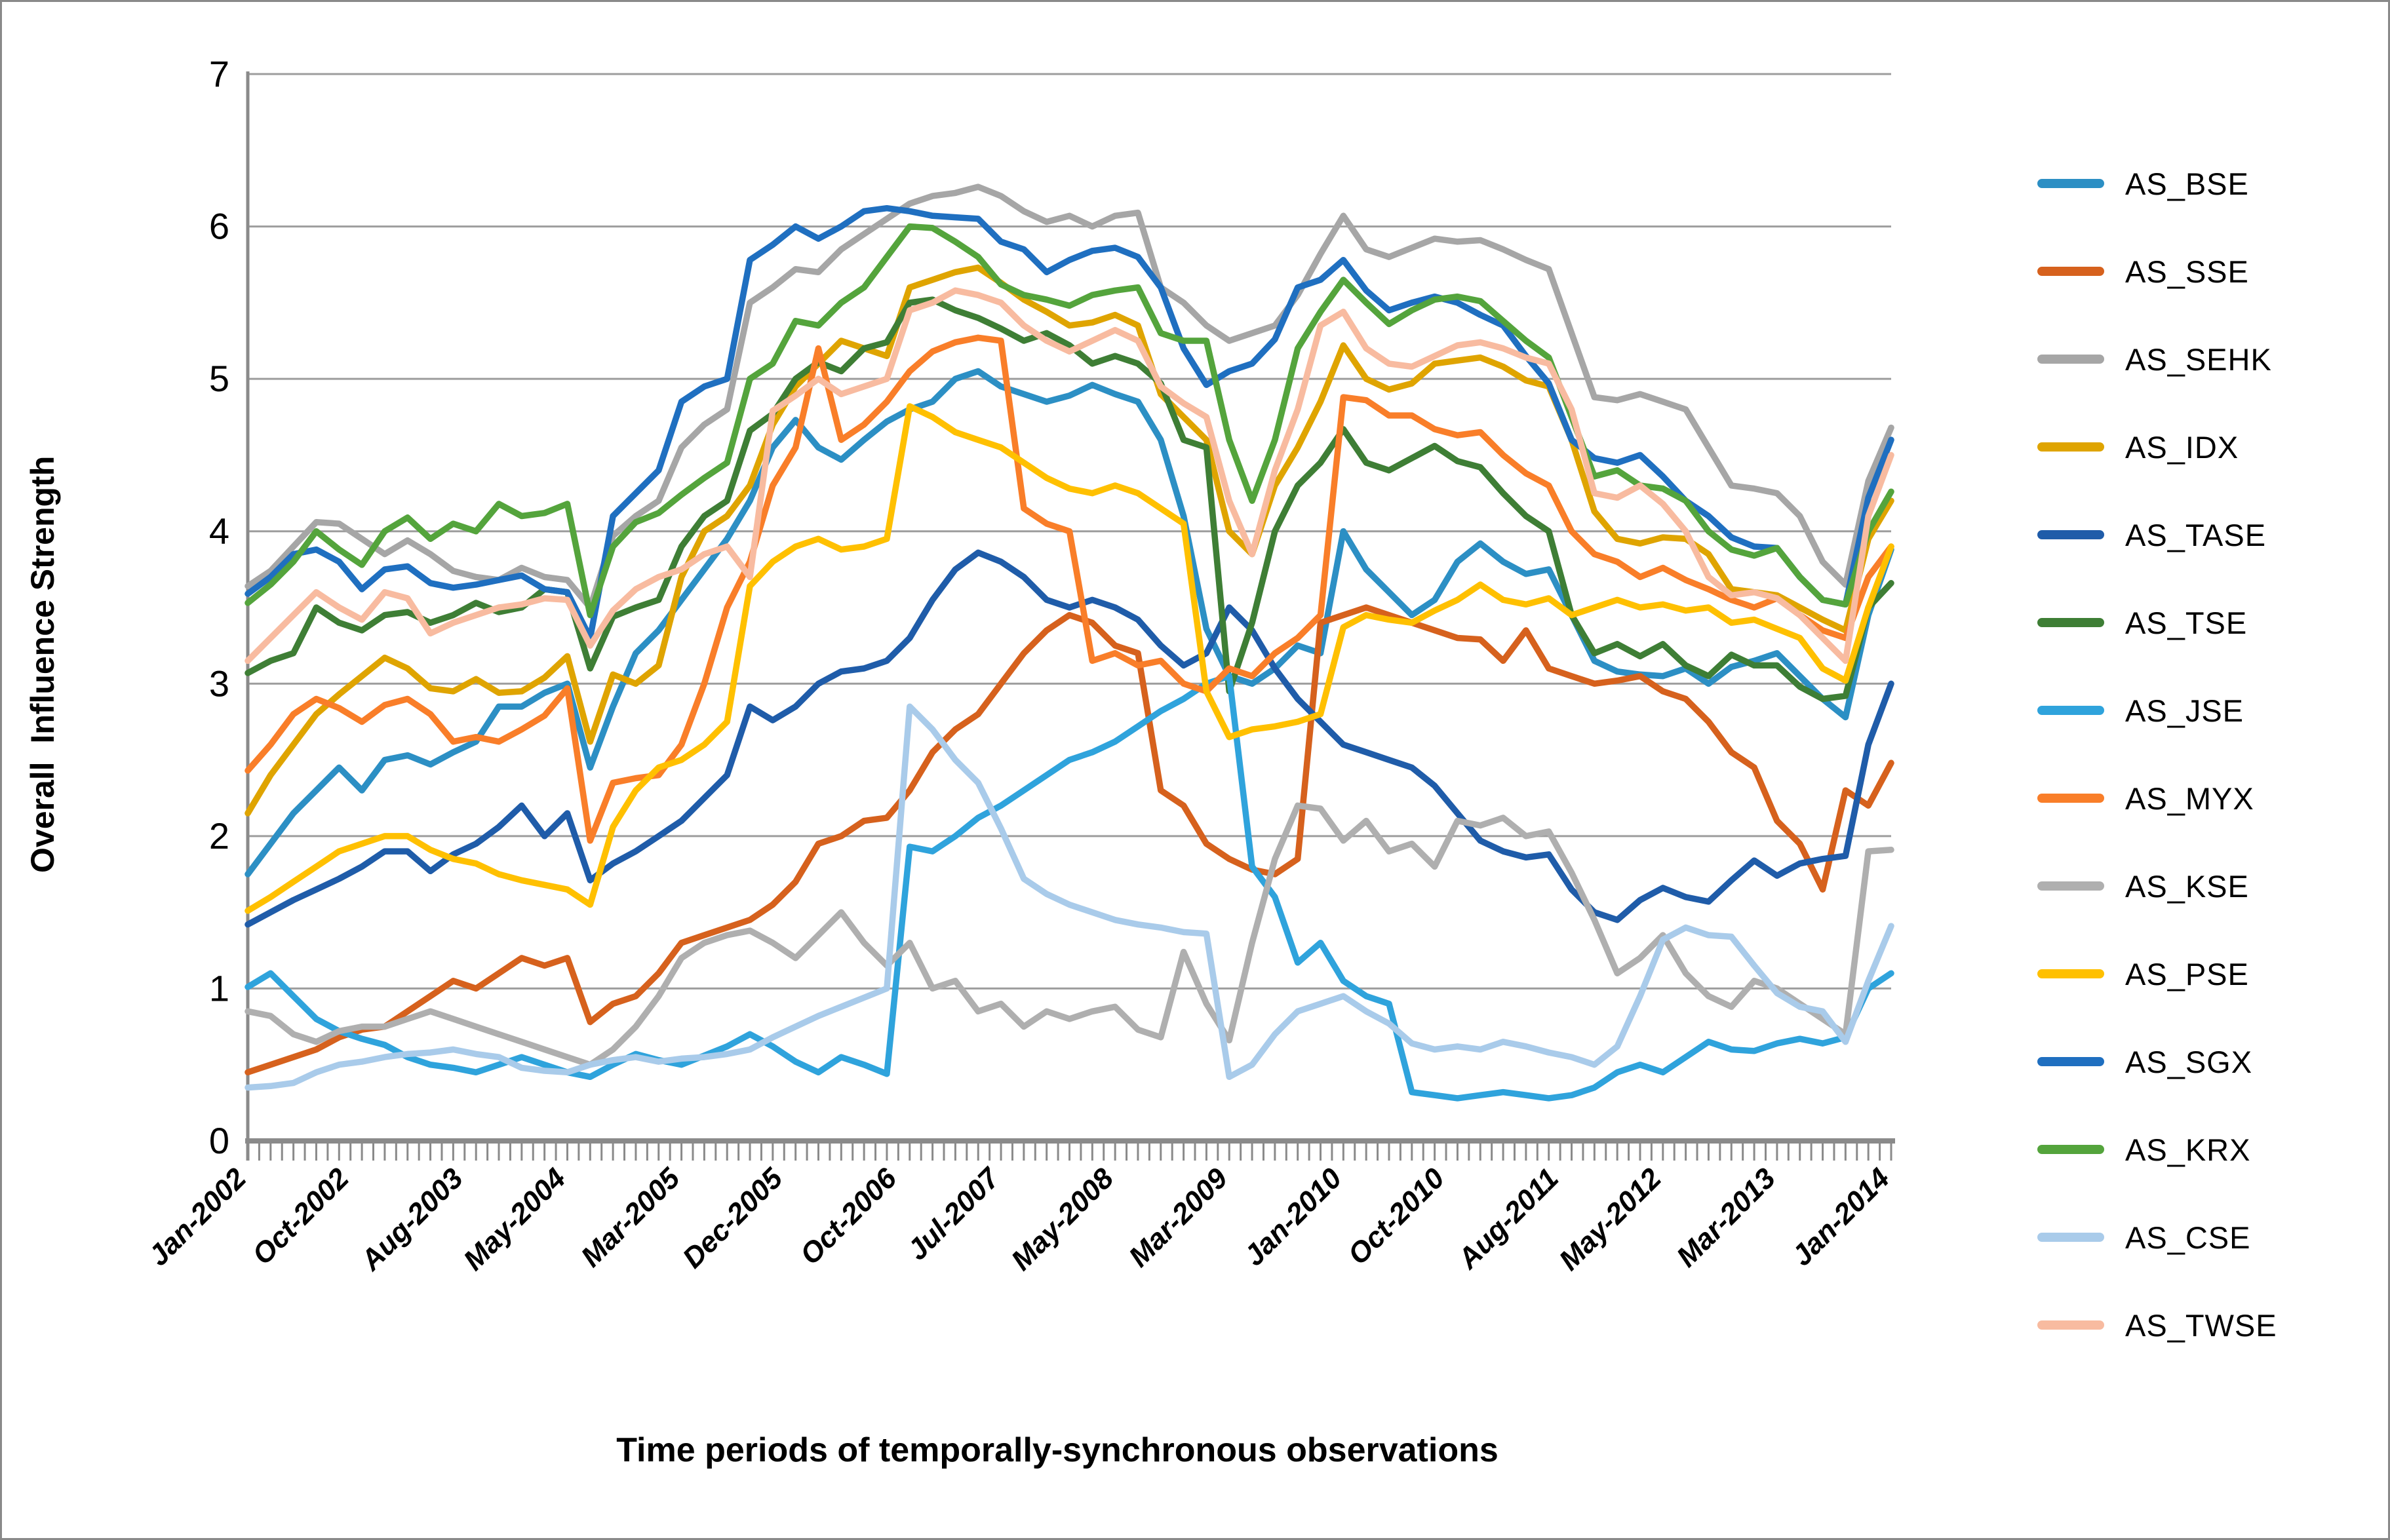 This screenshot has height=1540, width=2390. What do you see at coordinates (219, 988) in the screenshot?
I see `y-tick-label: 1` at bounding box center [219, 988].